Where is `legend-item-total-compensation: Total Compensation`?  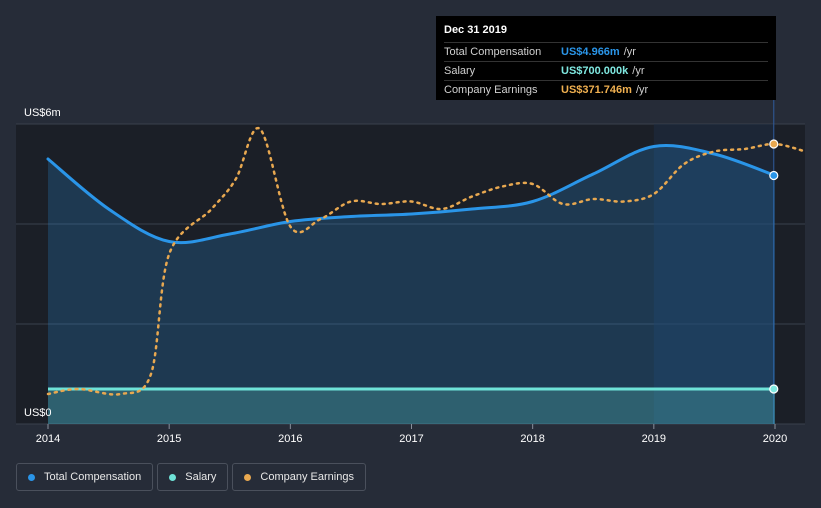
legend-item-total-compensation: Total Compensation is located at coordinates (85, 477).